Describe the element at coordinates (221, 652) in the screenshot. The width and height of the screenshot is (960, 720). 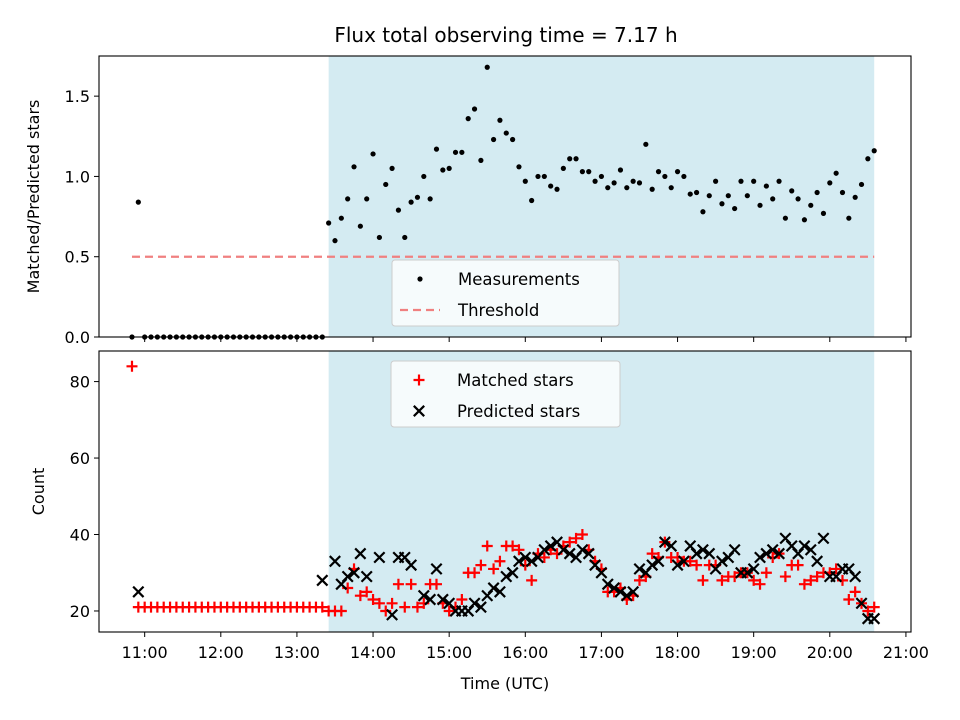
I see `x-tick-label: 12:00` at that location.